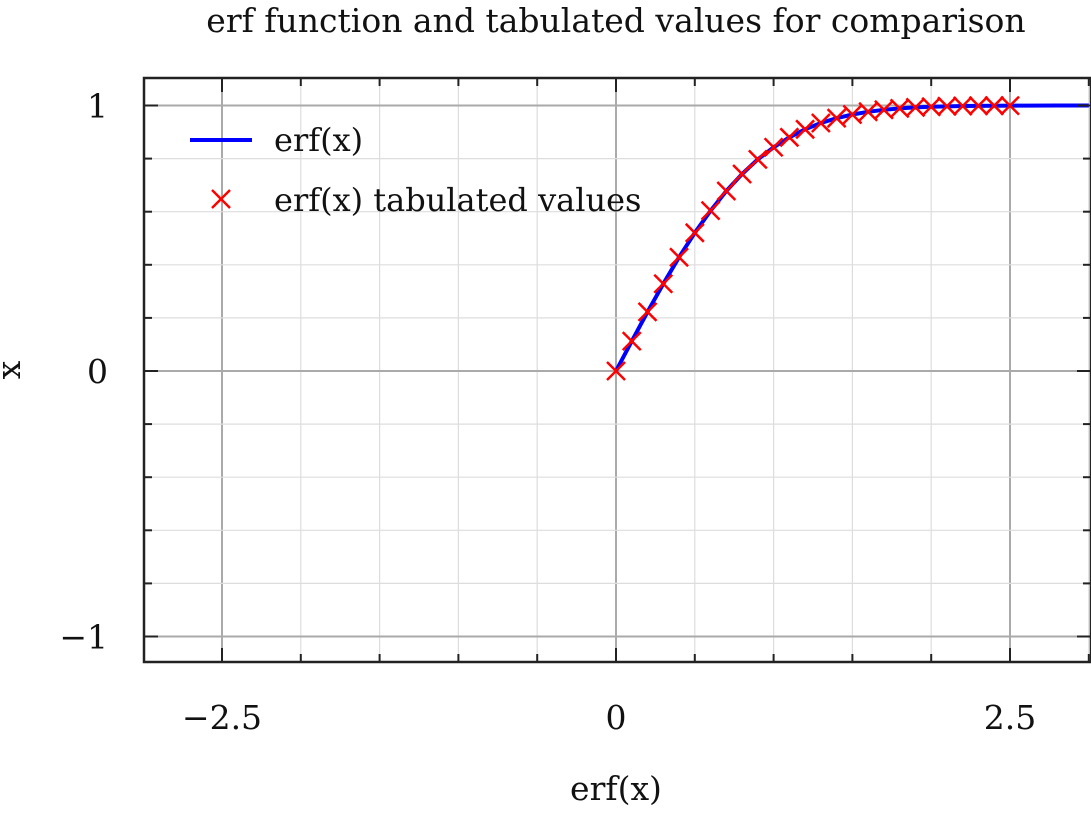  What do you see at coordinates (415, 170) in the screenshot?
I see `legend: erf(x) erf(x) tabulated values` at bounding box center [415, 170].